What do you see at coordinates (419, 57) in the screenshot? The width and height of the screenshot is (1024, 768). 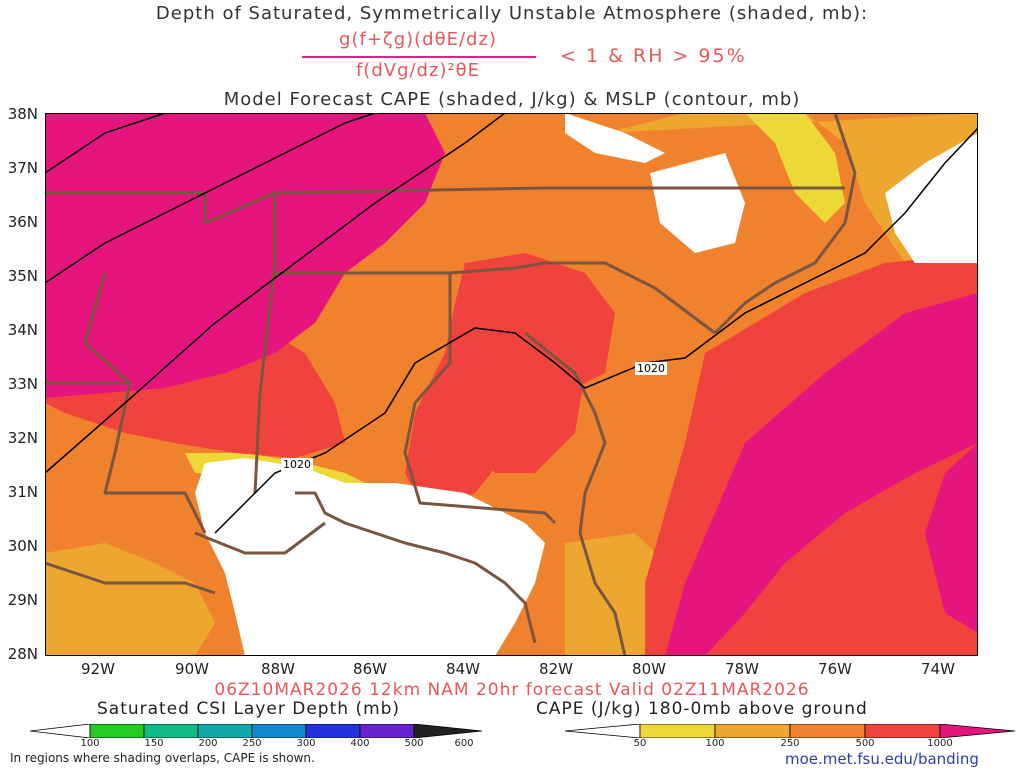 I see `formula-fraction-bar` at bounding box center [419, 57].